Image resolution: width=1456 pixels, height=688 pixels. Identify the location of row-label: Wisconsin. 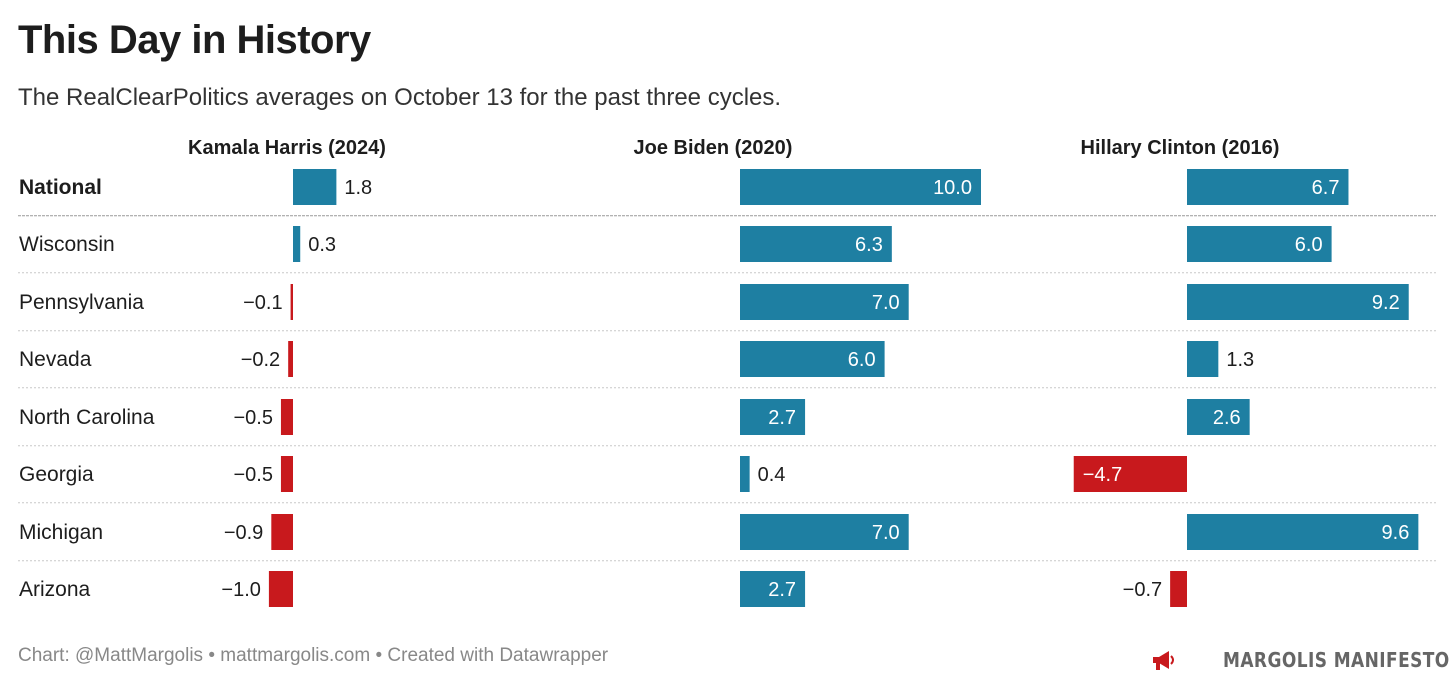
(67, 244).